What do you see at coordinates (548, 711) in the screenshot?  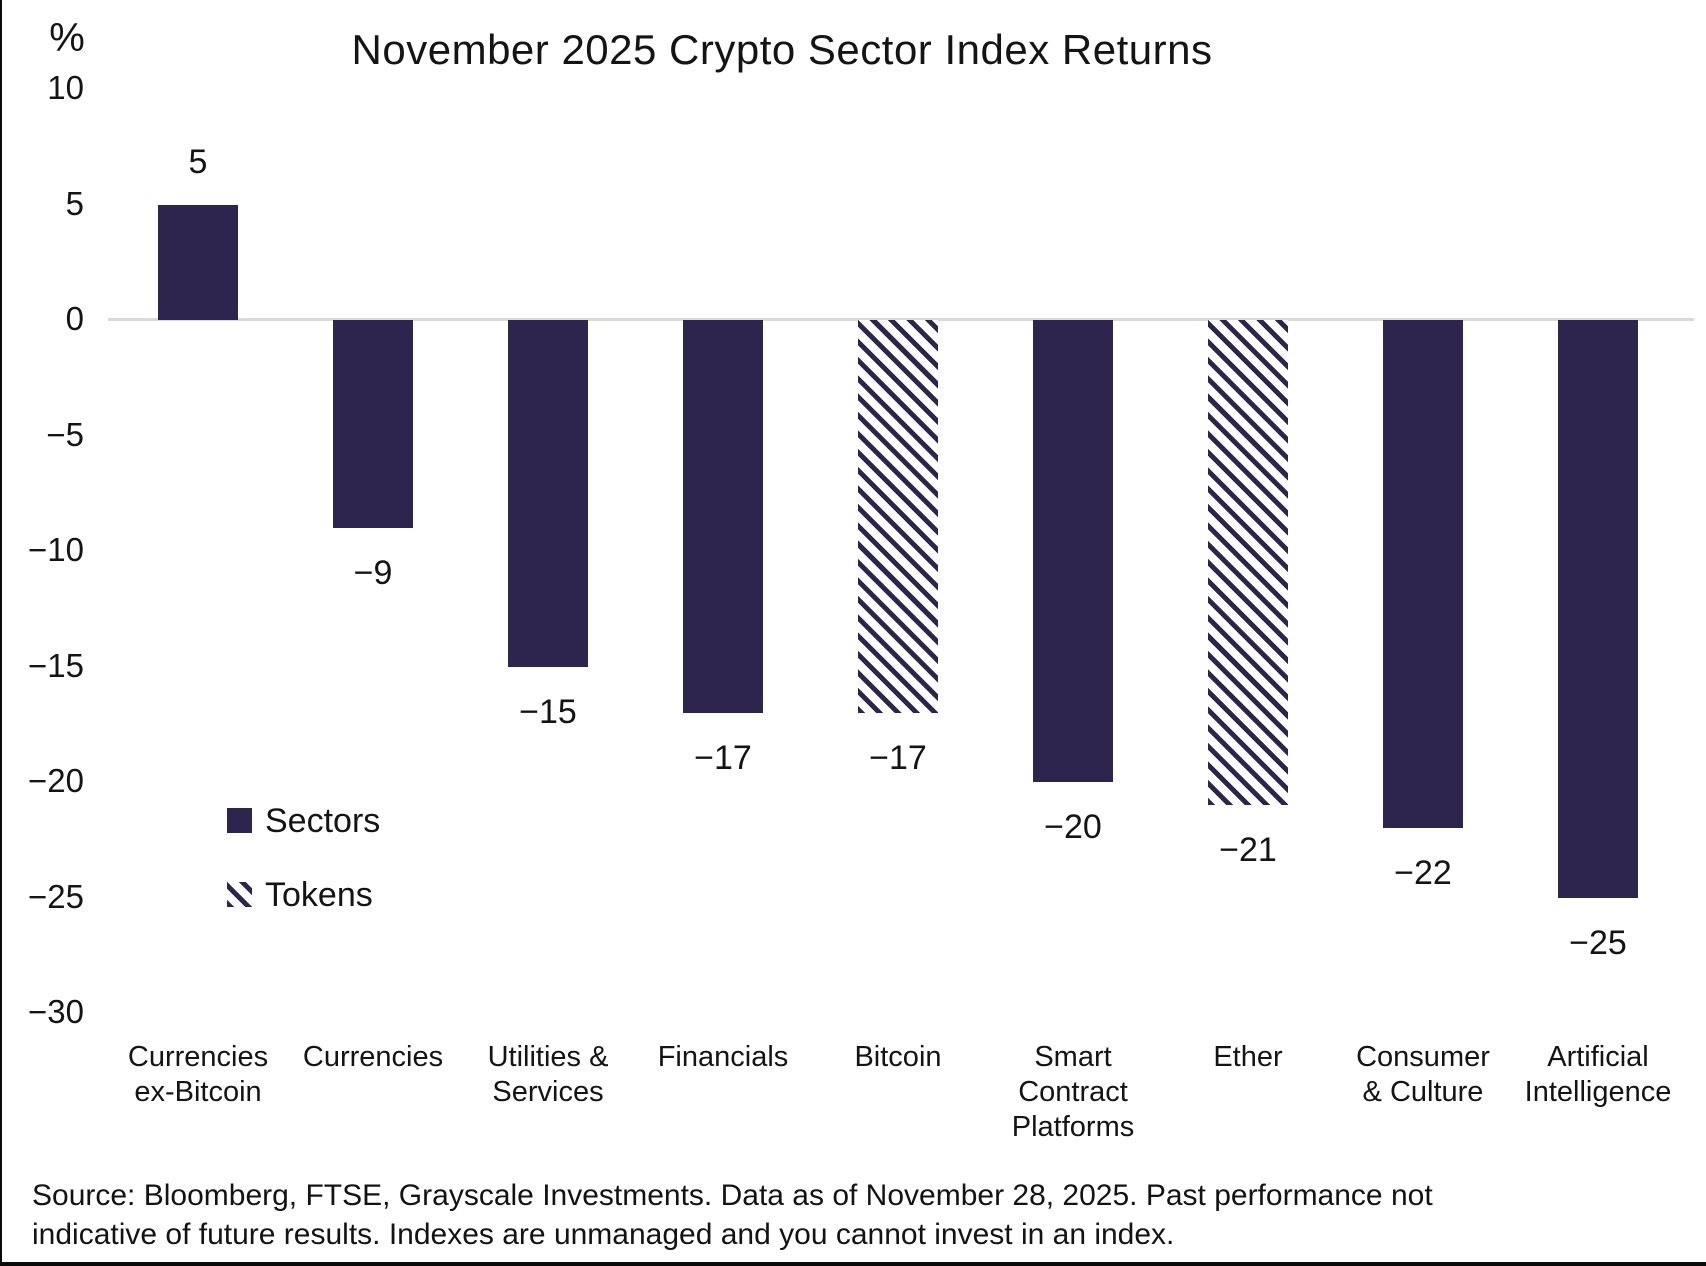 I see `bar-value-label: −15` at bounding box center [548, 711].